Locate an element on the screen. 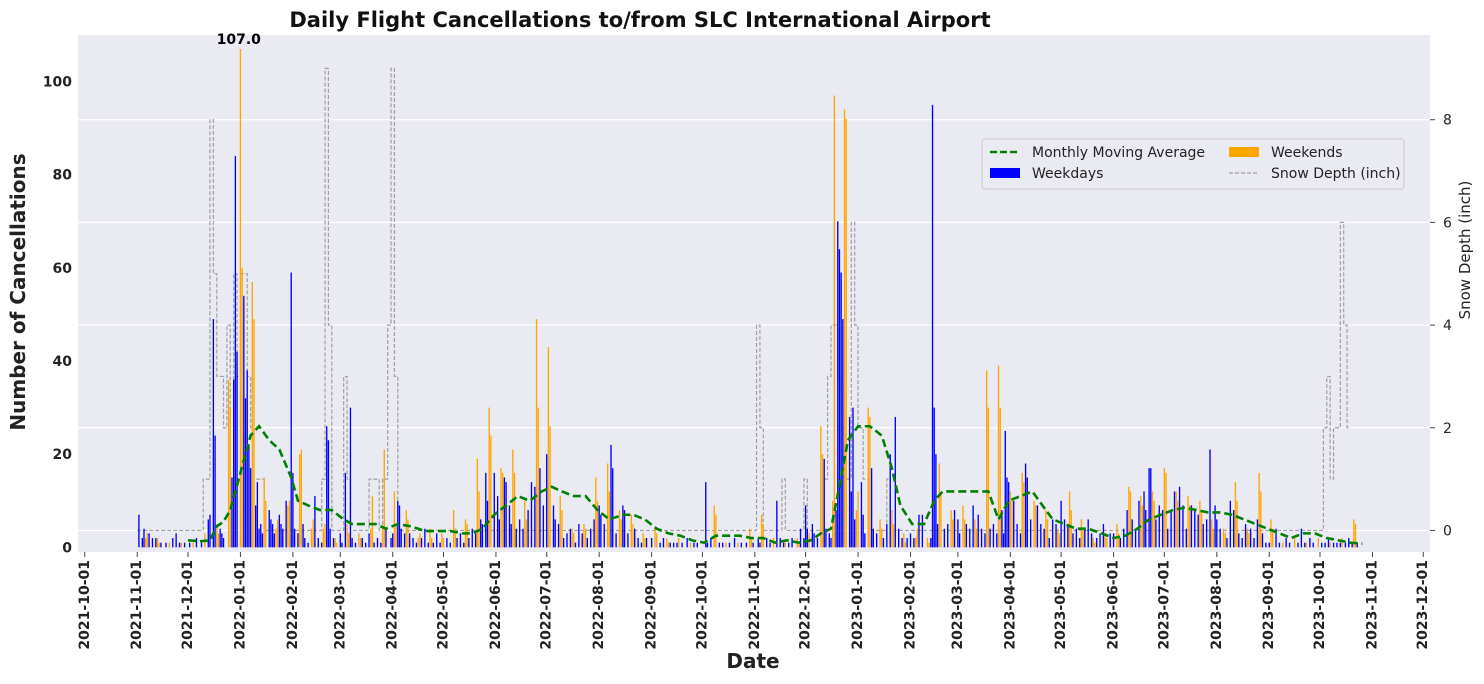 The width and height of the screenshot is (1484, 684). y2-tick-label: 8 is located at coordinates (1447, 121).